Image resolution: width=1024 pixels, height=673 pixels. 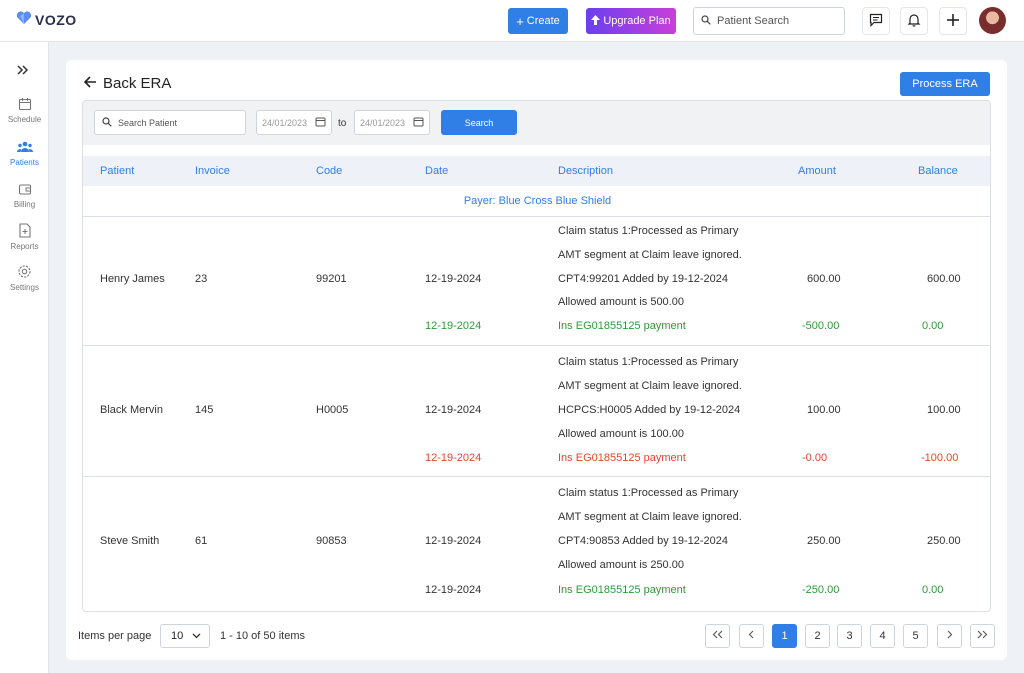 I want to click on sidebar-item-label: Reports, so click(x=24, y=246).